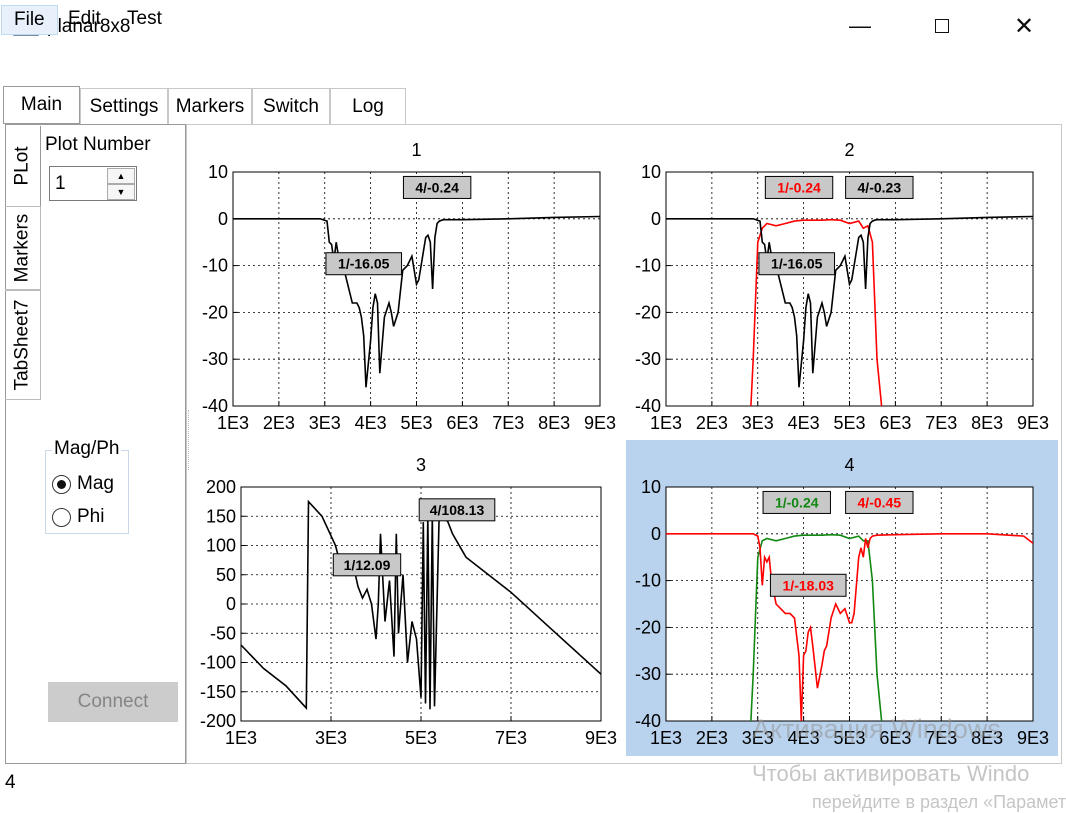 This screenshot has height=813, width=1066. Describe the element at coordinates (29, 20) in the screenshot. I see `menu-file: File` at that location.